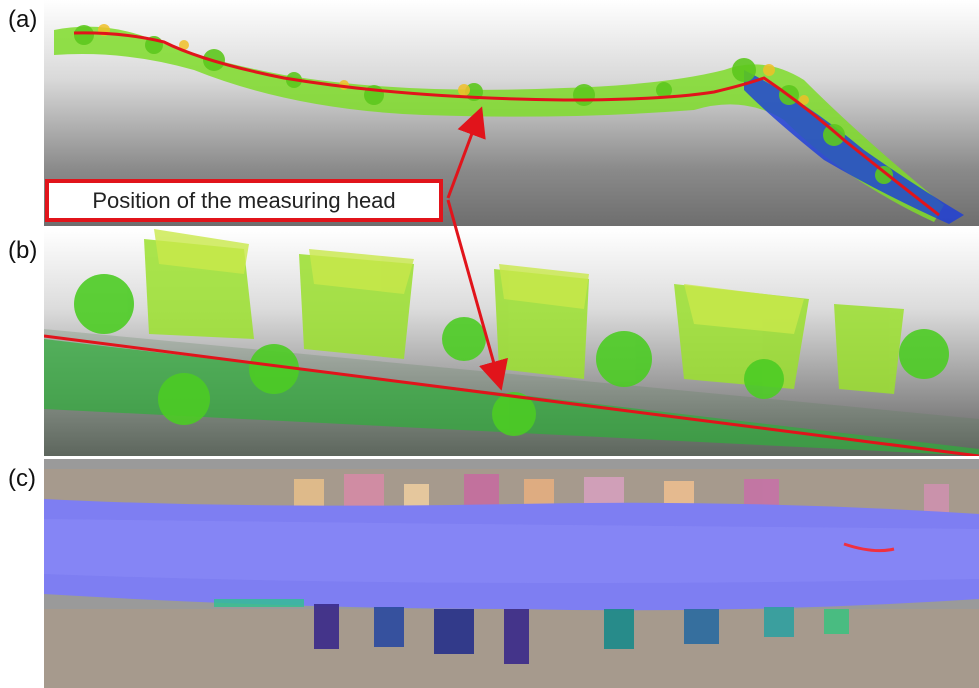  I want to click on panel-label-a: (a), so click(23, 19).